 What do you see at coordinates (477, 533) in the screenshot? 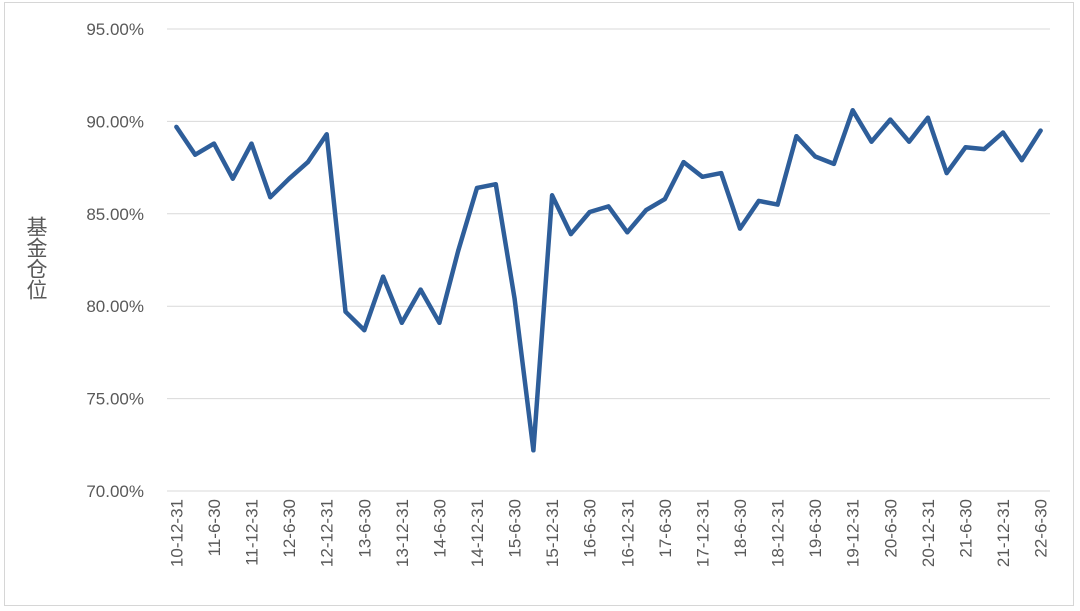
I see `x-tick-label: 14-12-31` at bounding box center [477, 533].